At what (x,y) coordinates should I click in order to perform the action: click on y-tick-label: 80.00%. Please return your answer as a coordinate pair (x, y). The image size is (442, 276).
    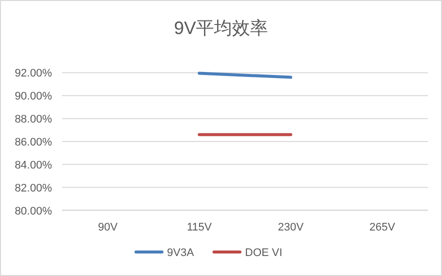
    Looking at the image, I should click on (33, 211).